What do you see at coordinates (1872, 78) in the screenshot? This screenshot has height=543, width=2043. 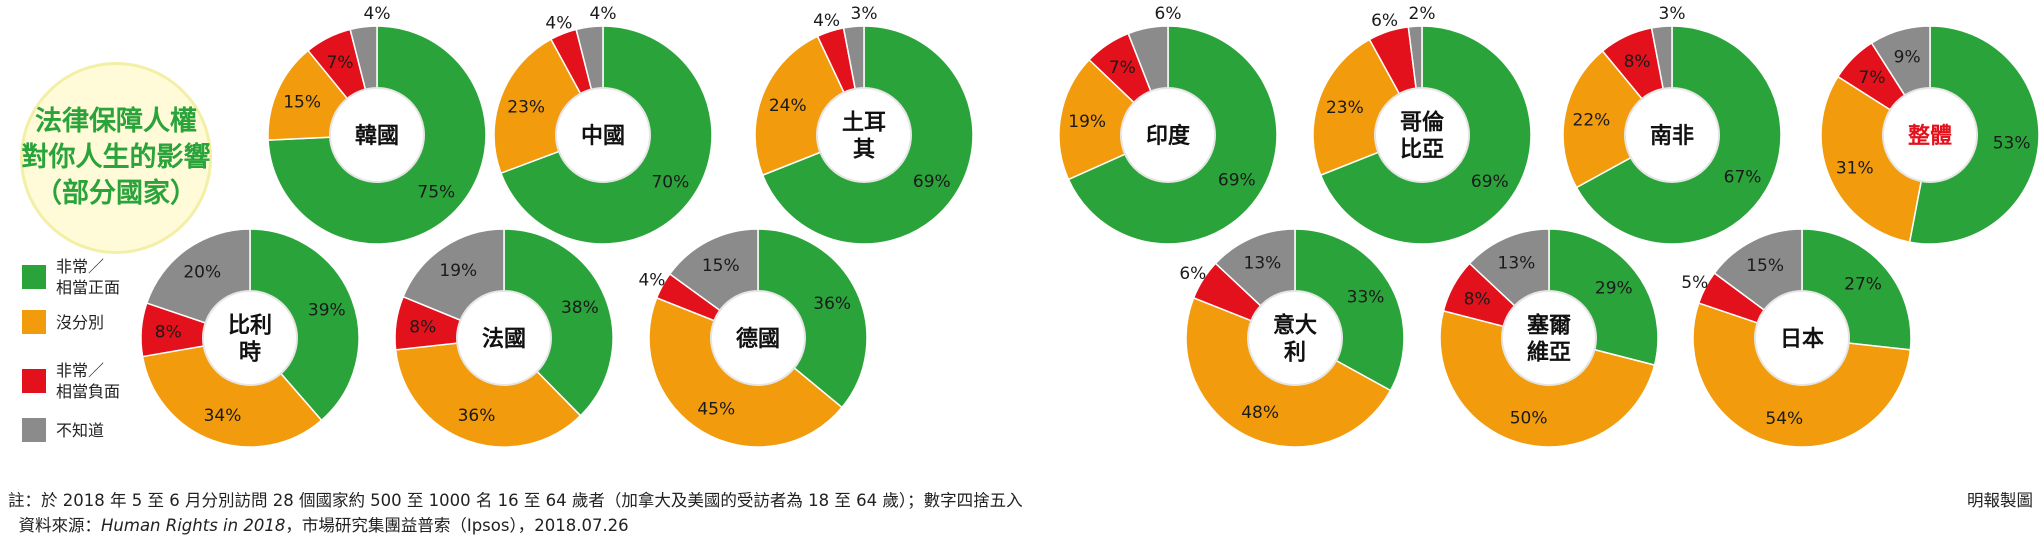 I see `chart-7-label-negative: 7%` at bounding box center [1872, 78].